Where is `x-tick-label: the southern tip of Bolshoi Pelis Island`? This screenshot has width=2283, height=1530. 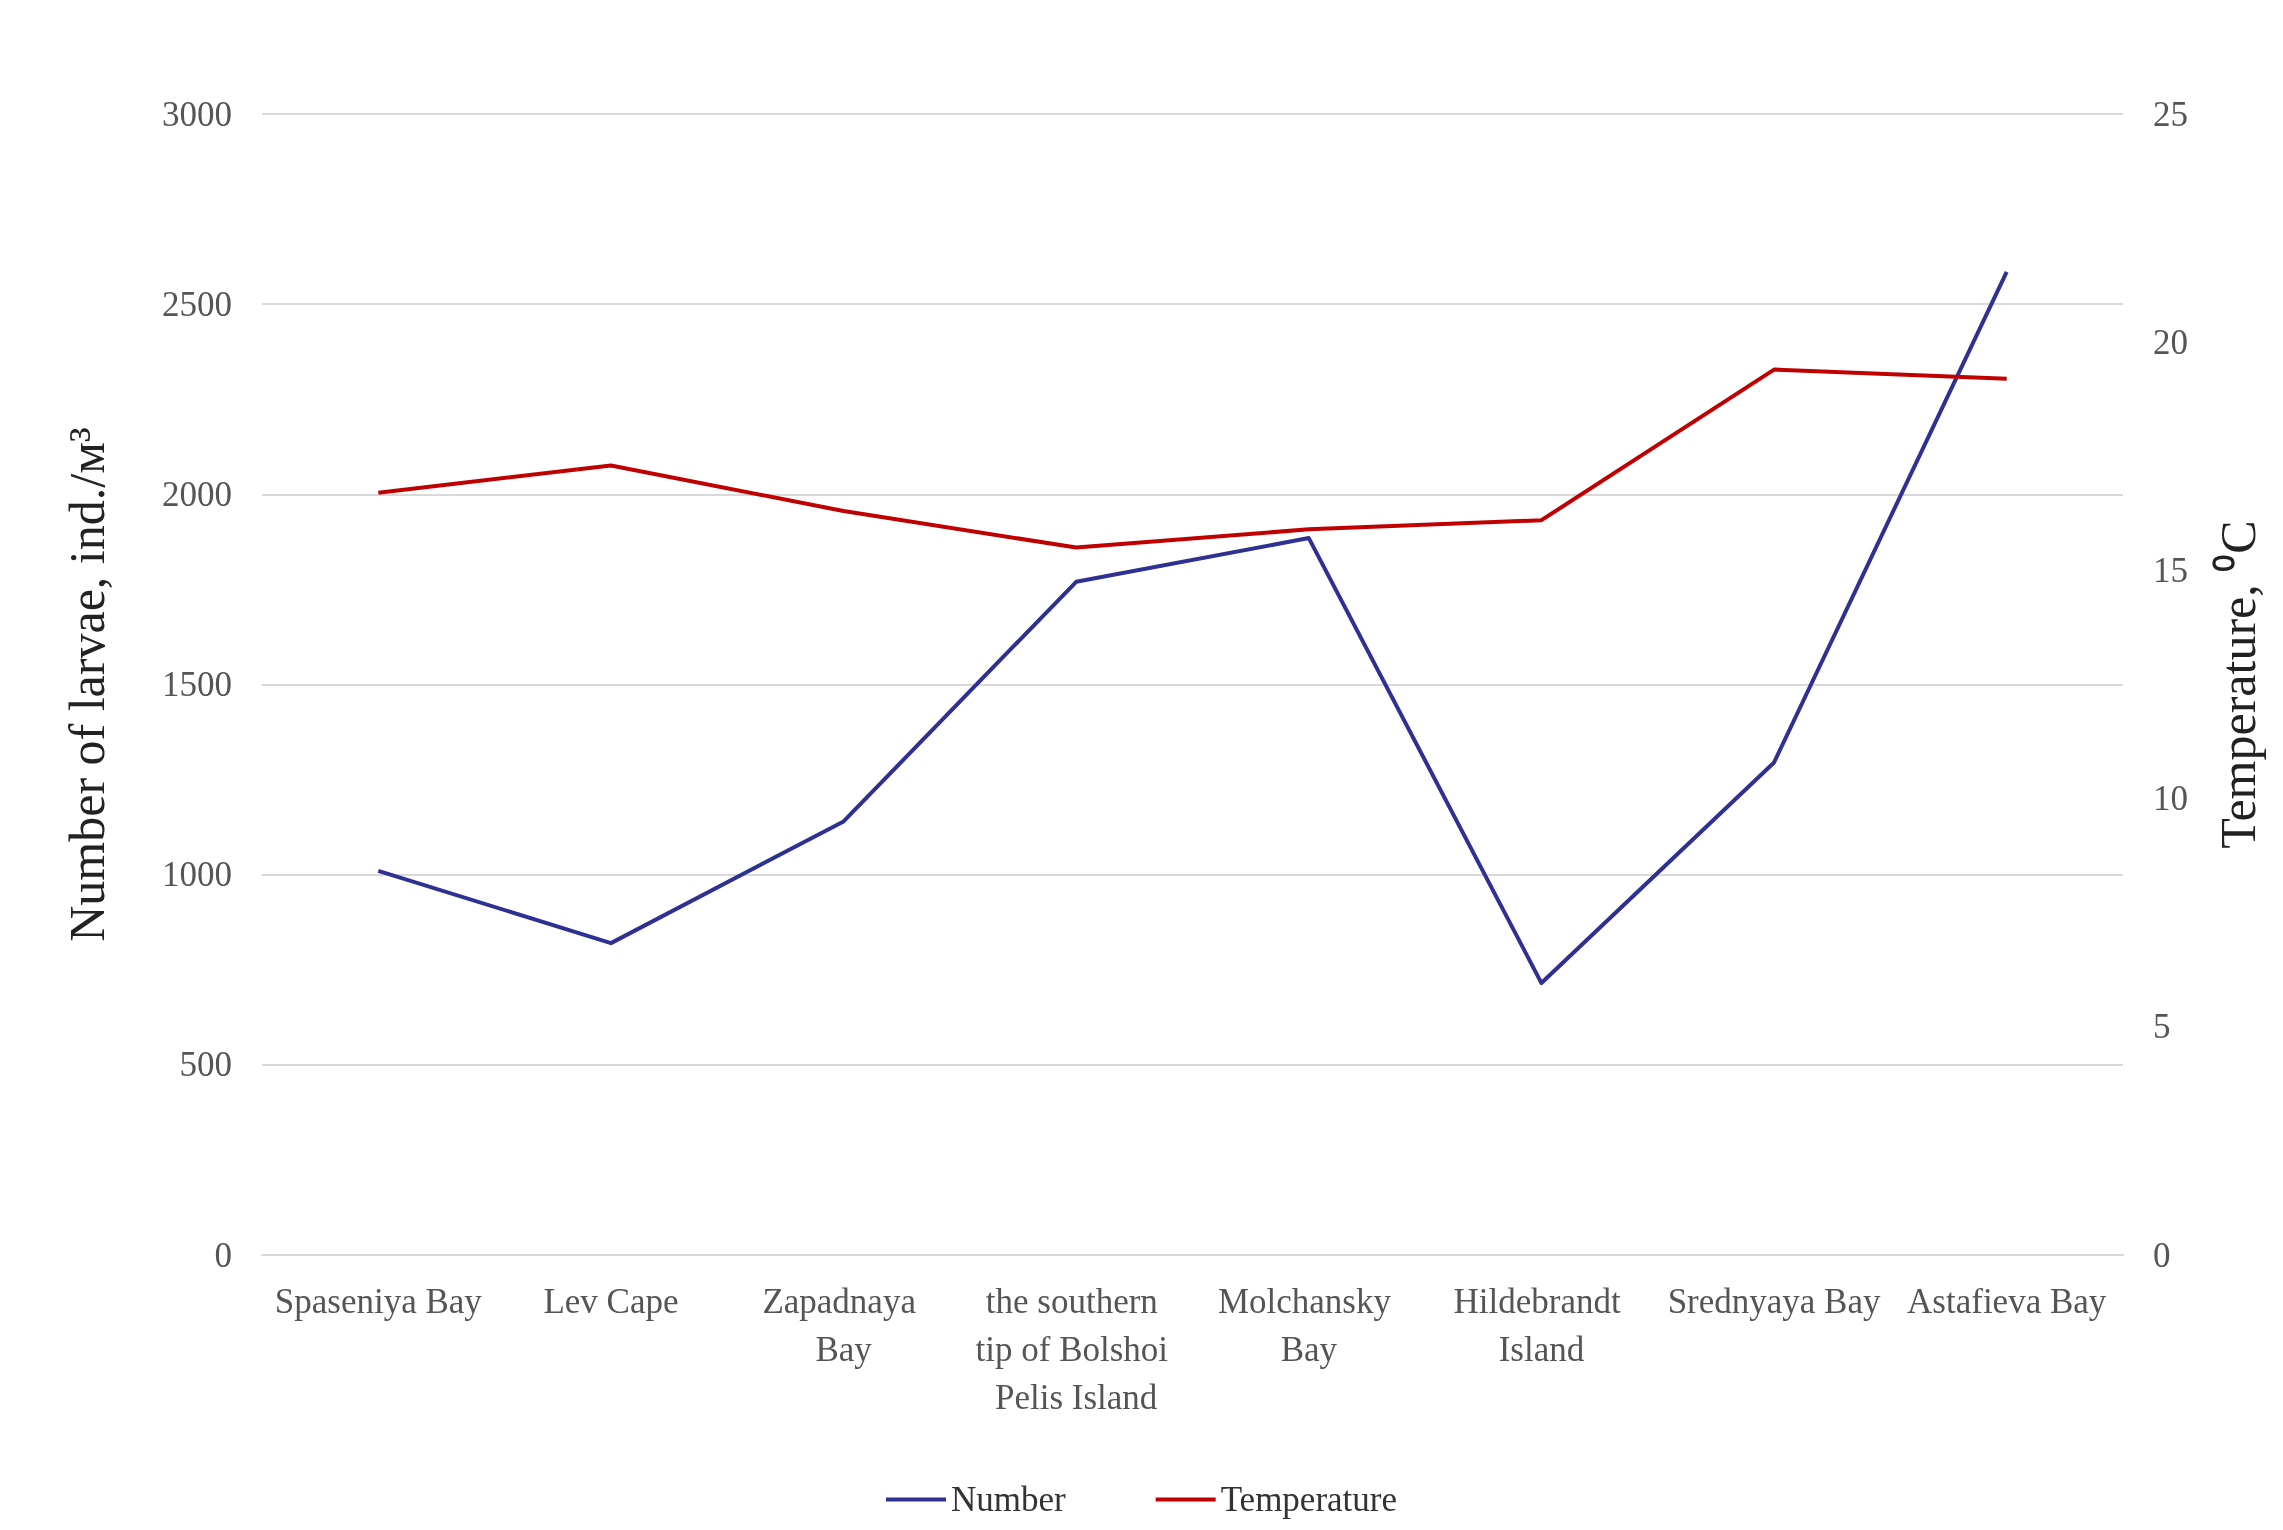
x-tick-label: the southern tip of Bolshoi Pelis Island is located at coordinates (1076, 1349).